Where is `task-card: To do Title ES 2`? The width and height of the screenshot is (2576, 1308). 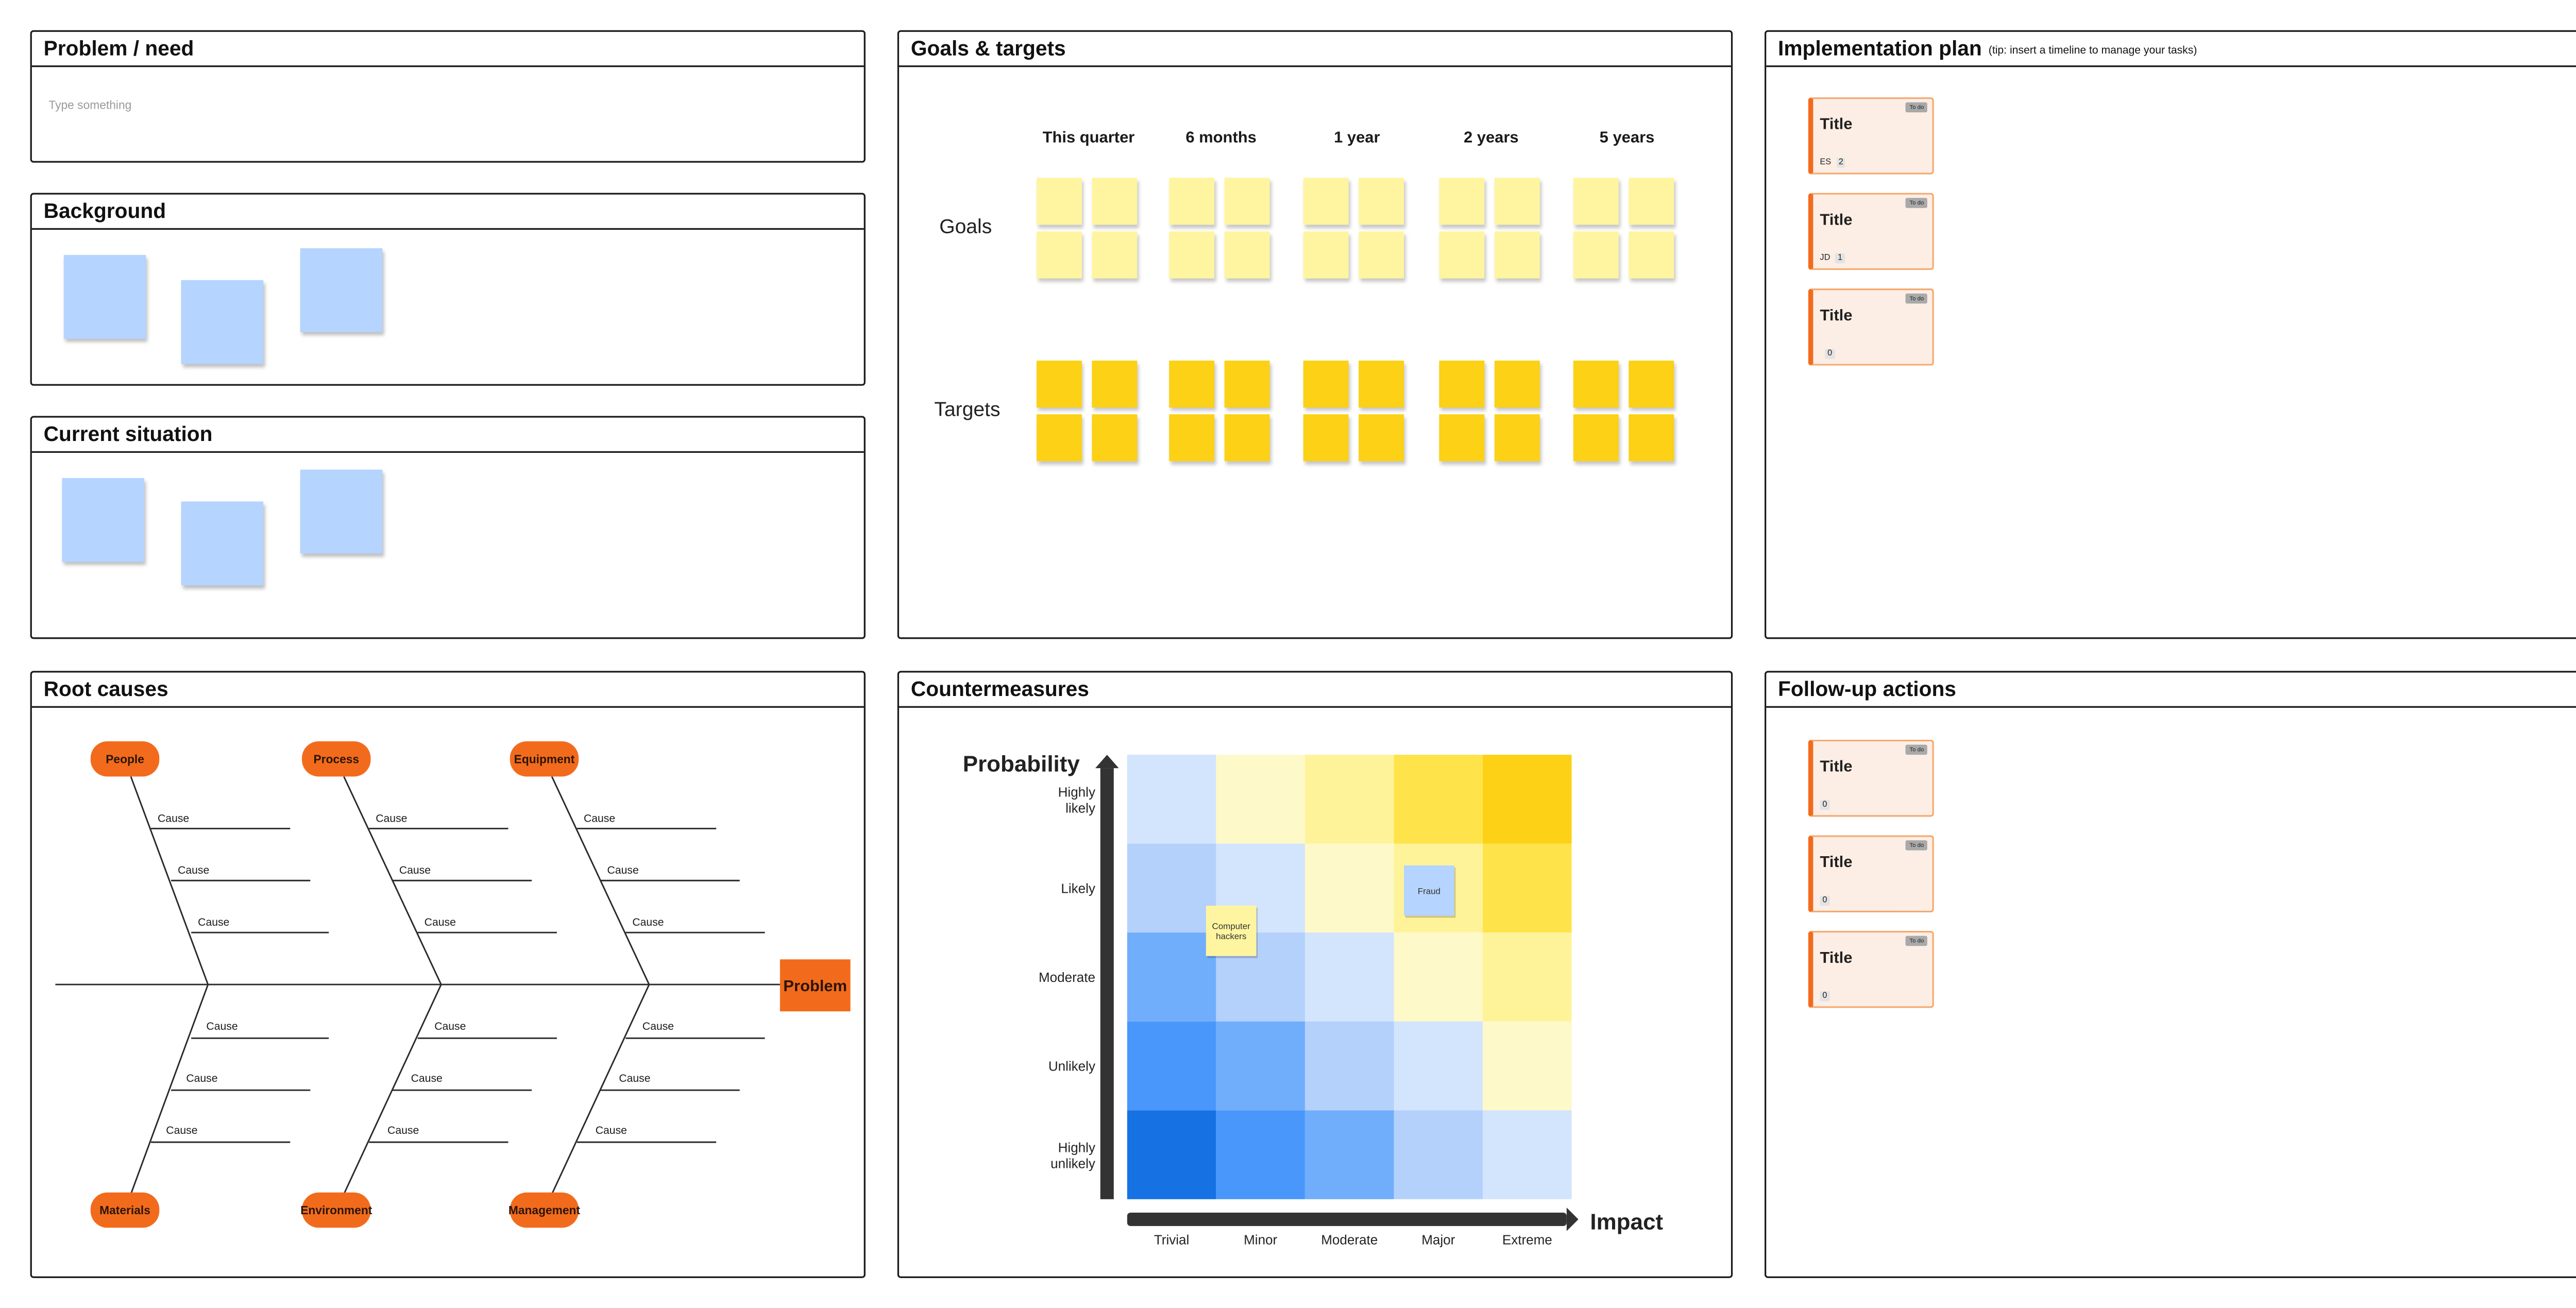
task-card: To do Title ES 2 is located at coordinates (1871, 136).